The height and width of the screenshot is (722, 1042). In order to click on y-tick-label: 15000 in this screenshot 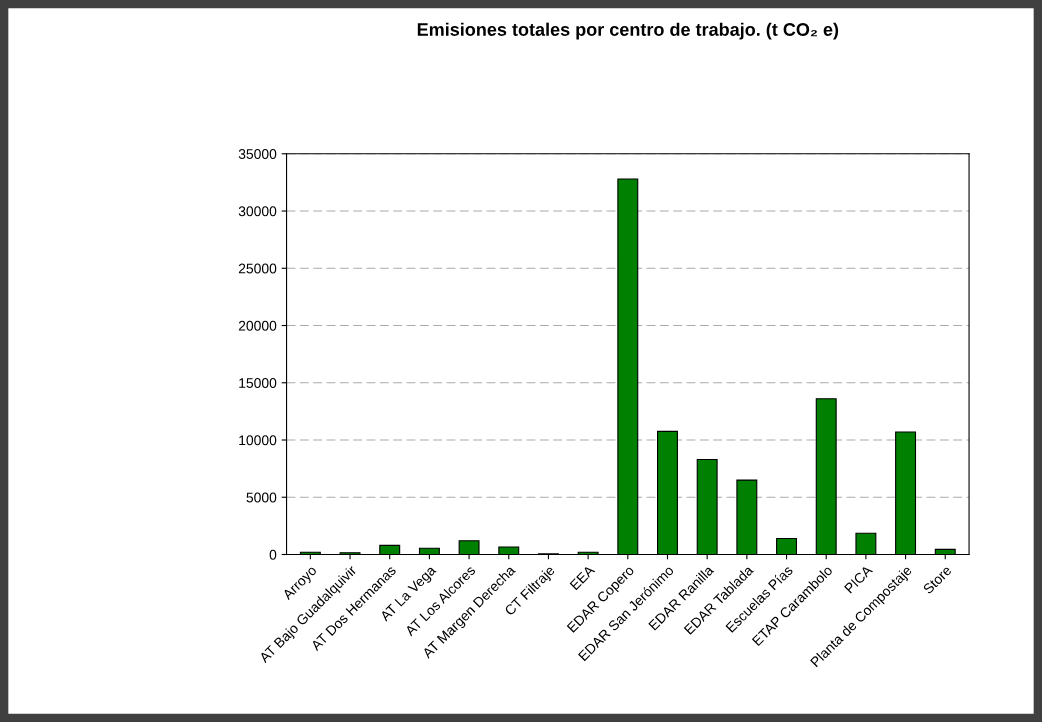, I will do `click(258, 383)`.